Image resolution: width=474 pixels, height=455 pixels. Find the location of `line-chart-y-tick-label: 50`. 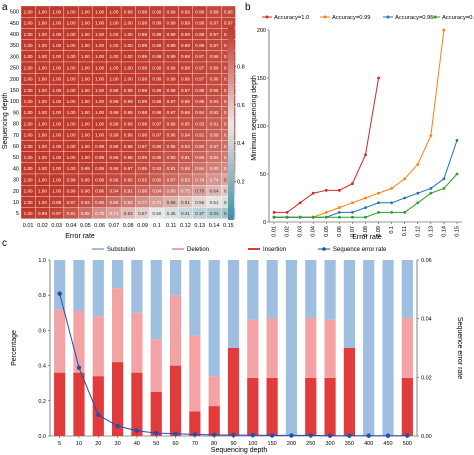

line-chart-y-tick-label: 50 is located at coordinates (263, 175).